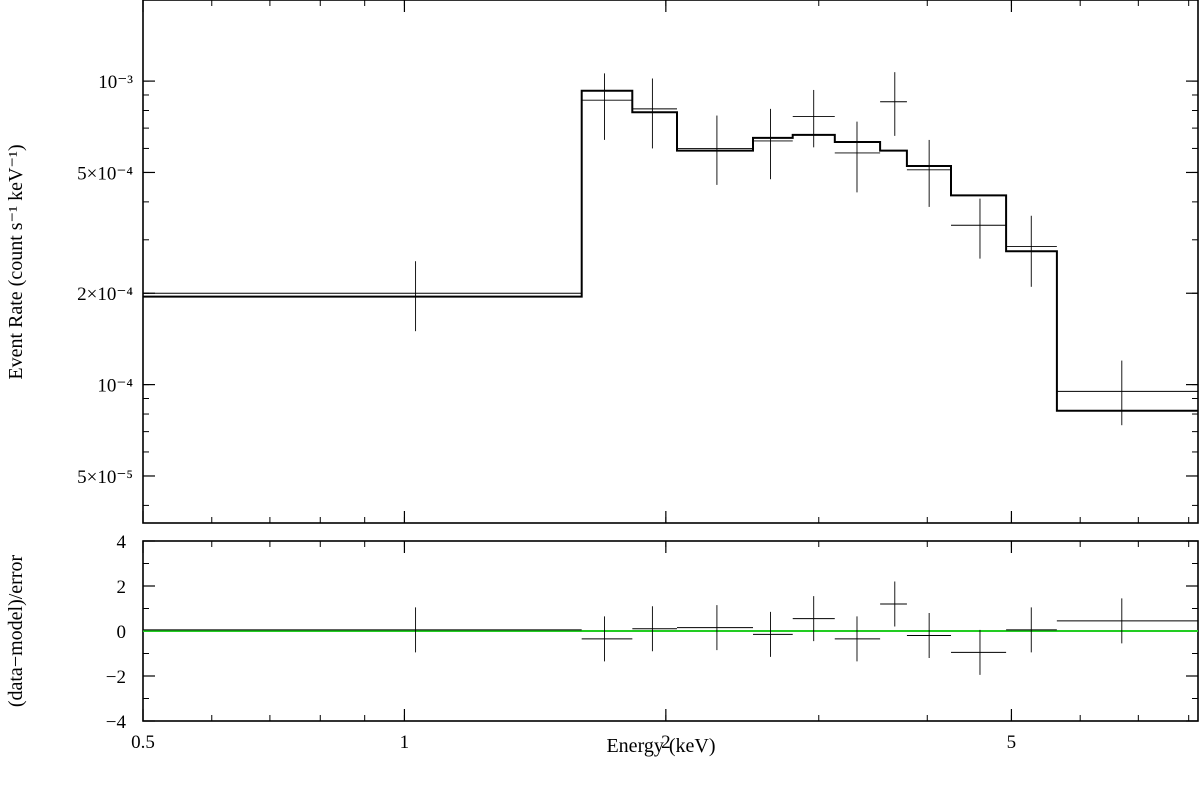 The image size is (1200, 788). I want to click on y-tick-label: 10⁻⁴, so click(115, 386).